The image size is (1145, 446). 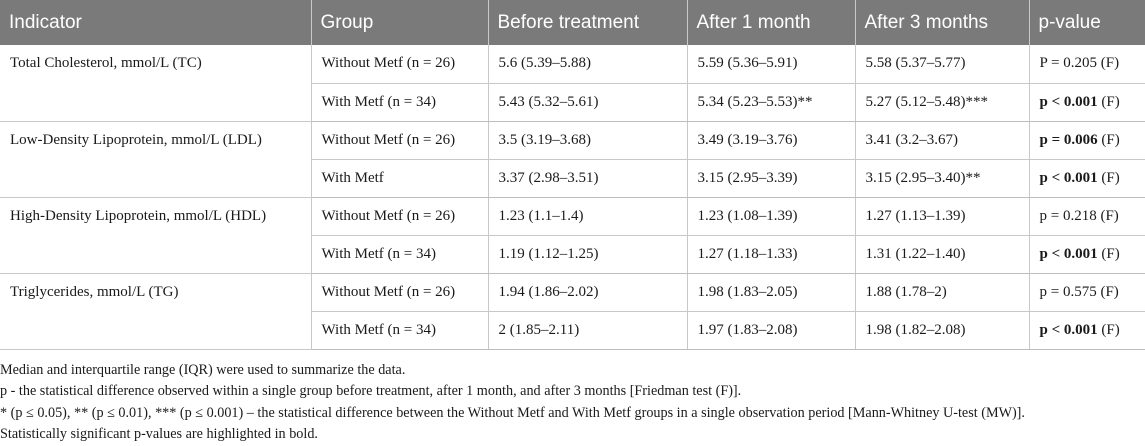 I want to click on before-cell: 1.23 (1.1–1.4), so click(x=588, y=216).